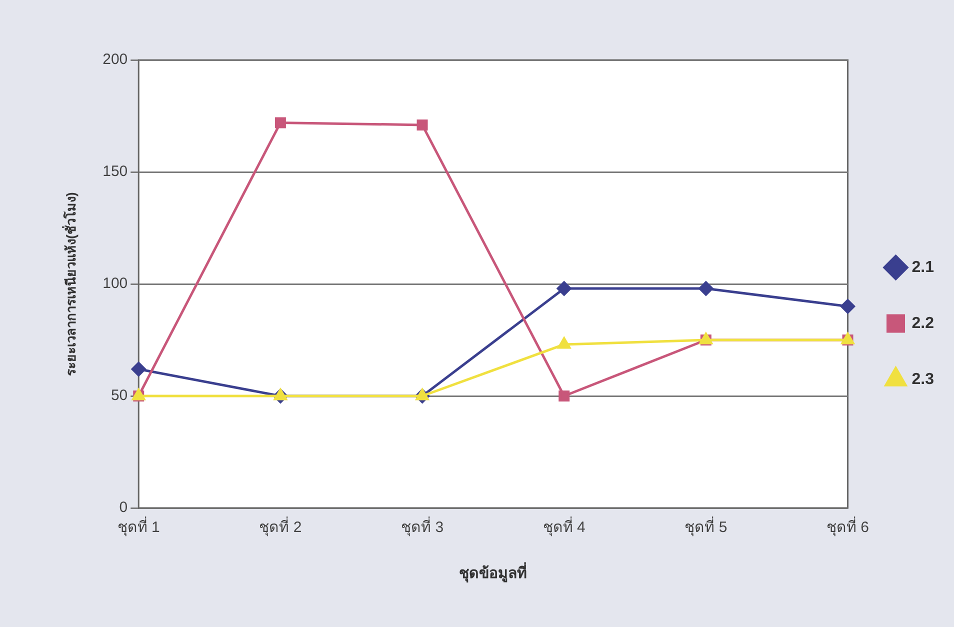 The height and width of the screenshot is (627, 954). I want to click on x-tick-label: ชุดที่ 3, so click(422, 527).